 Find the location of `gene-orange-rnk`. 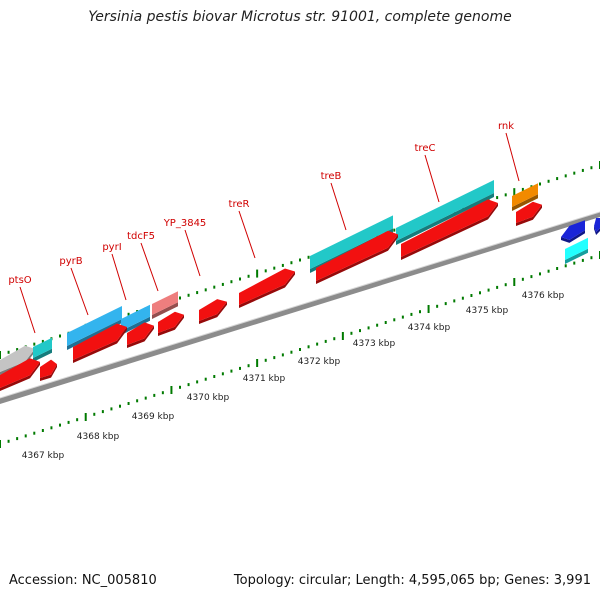

gene-orange-rnk is located at coordinates (525, 197).